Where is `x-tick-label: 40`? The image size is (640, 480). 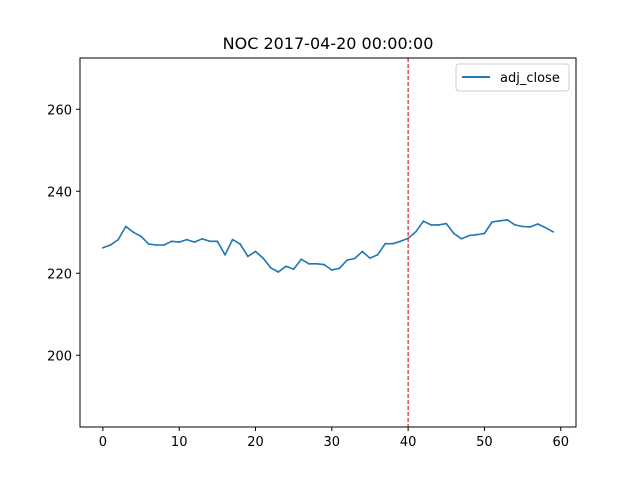
x-tick-label: 40 is located at coordinates (408, 442).